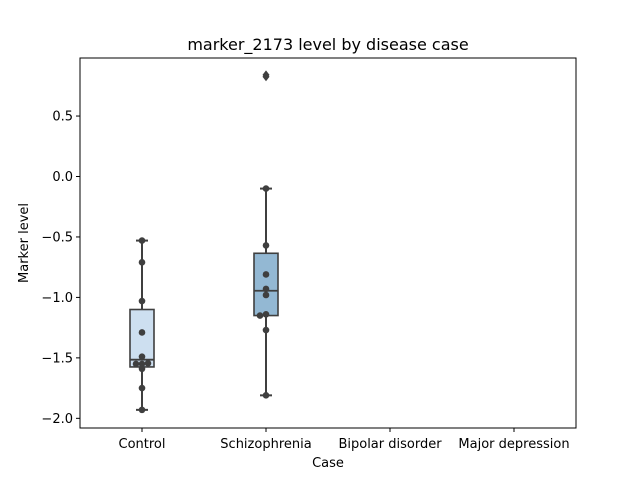 The image size is (640, 480). Describe the element at coordinates (265, 444) in the screenshot. I see `x-tick-label: Schizophrenia` at that location.